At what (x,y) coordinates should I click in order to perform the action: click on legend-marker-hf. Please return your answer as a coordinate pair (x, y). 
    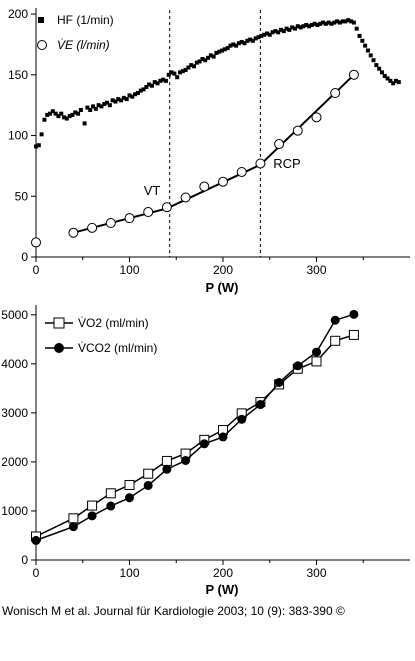
    Looking at the image, I should click on (41, 20).